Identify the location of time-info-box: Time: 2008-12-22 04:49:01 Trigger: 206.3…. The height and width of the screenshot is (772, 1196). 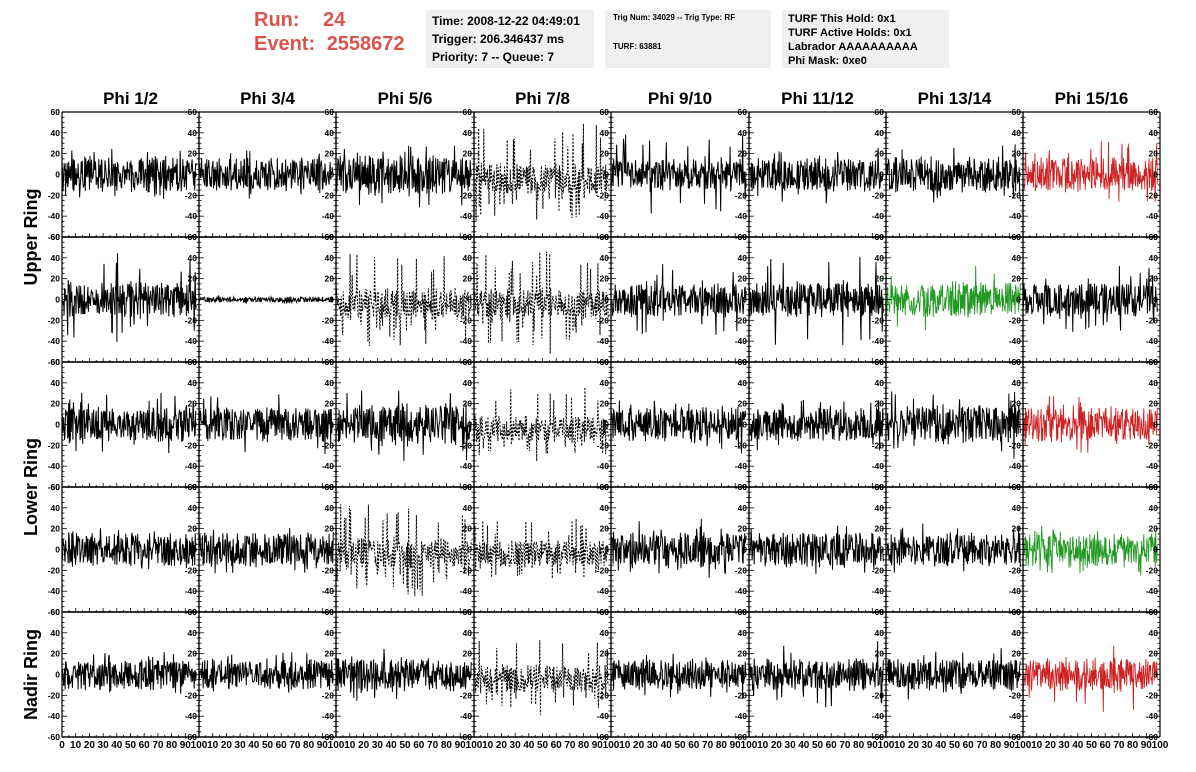
(510, 39).